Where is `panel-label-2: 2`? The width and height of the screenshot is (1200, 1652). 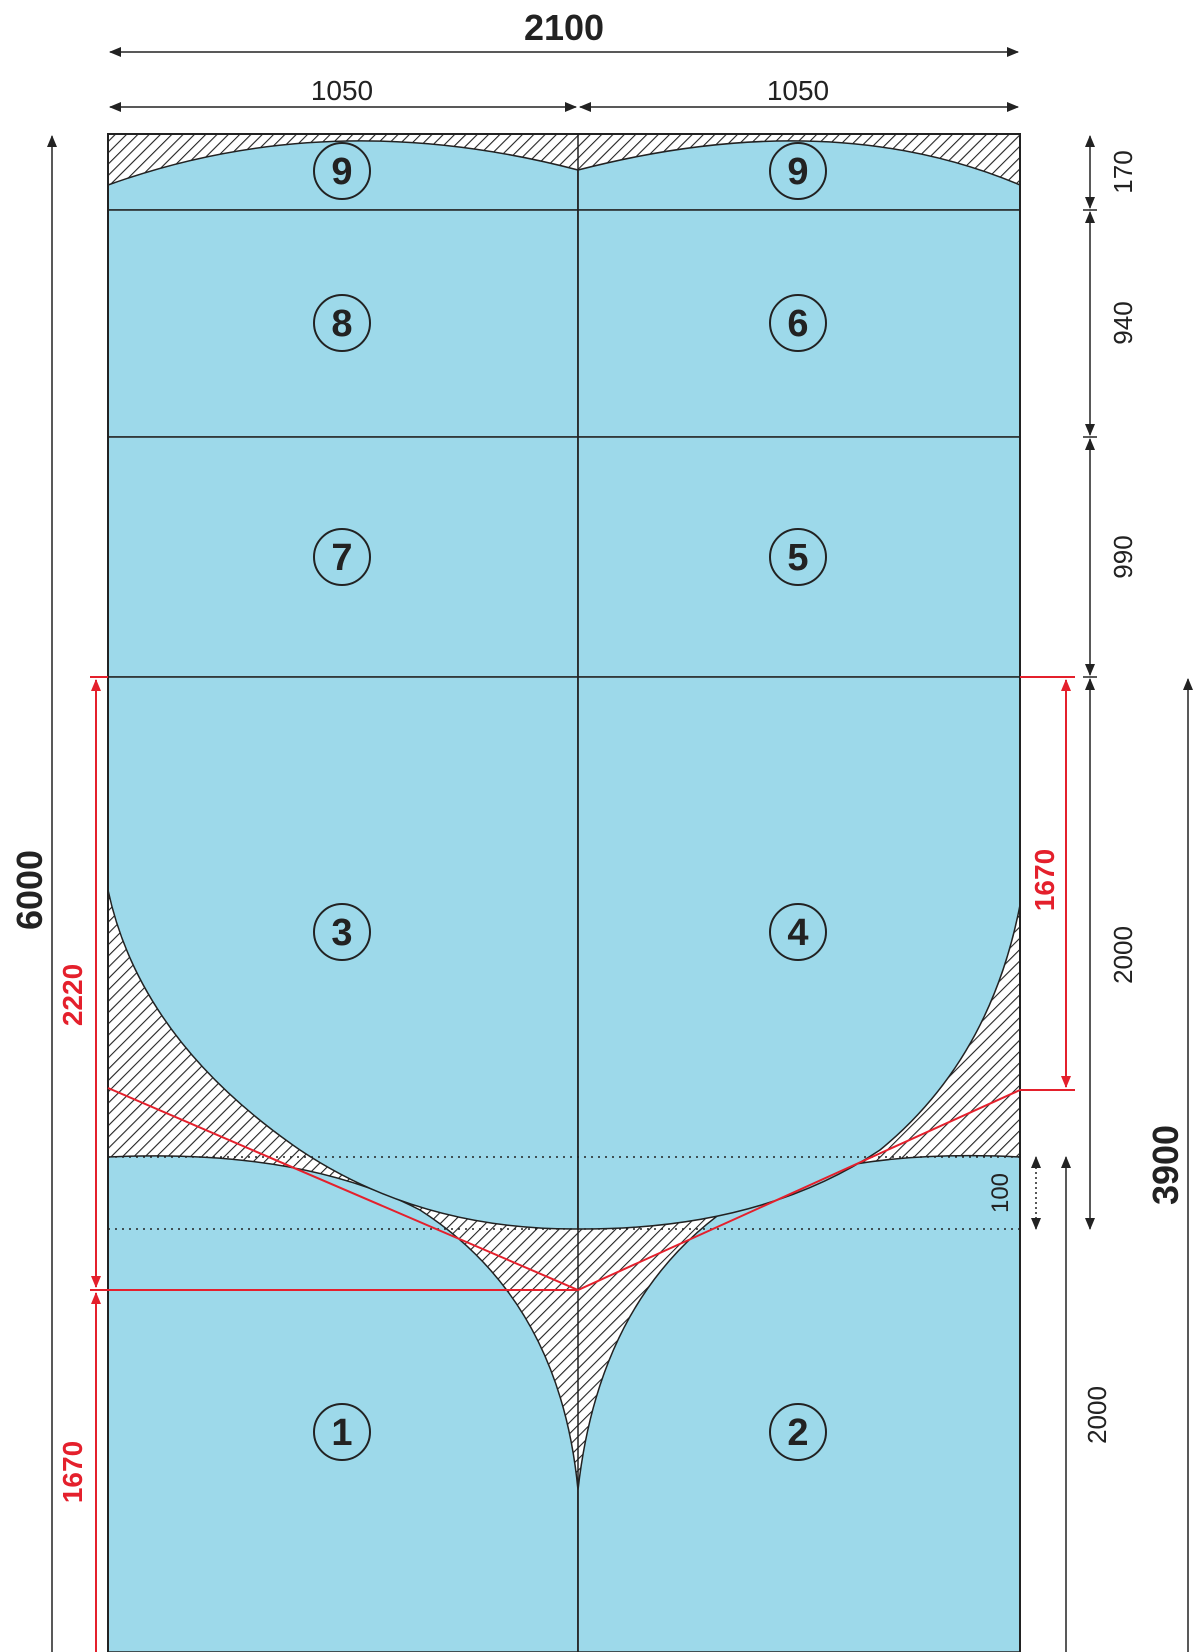
panel-label-2: 2 is located at coordinates (798, 1432).